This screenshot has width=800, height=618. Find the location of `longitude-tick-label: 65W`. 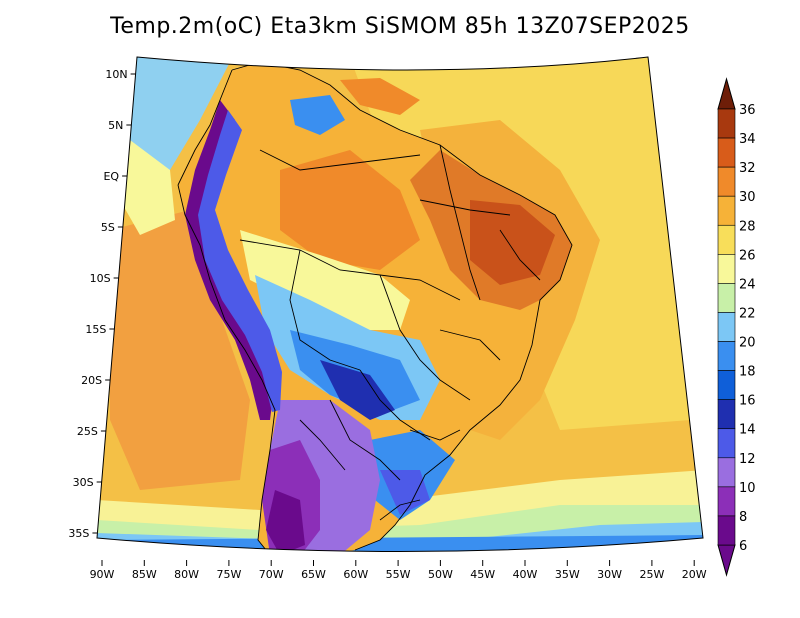

longitude-tick-label: 65W is located at coordinates (313, 574).